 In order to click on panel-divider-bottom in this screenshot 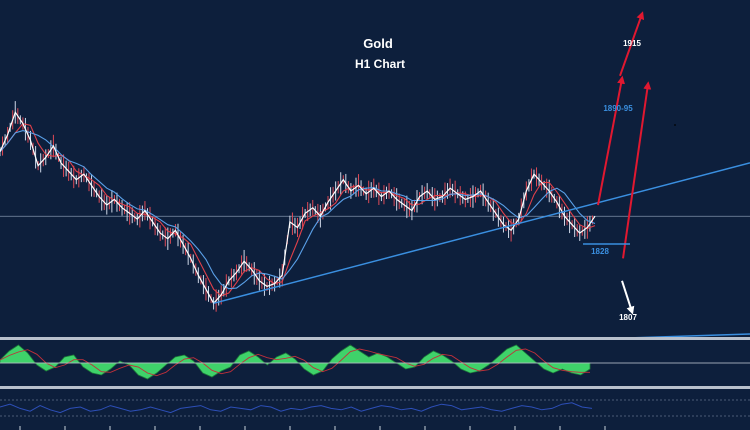, I will do `click(375, 387)`.